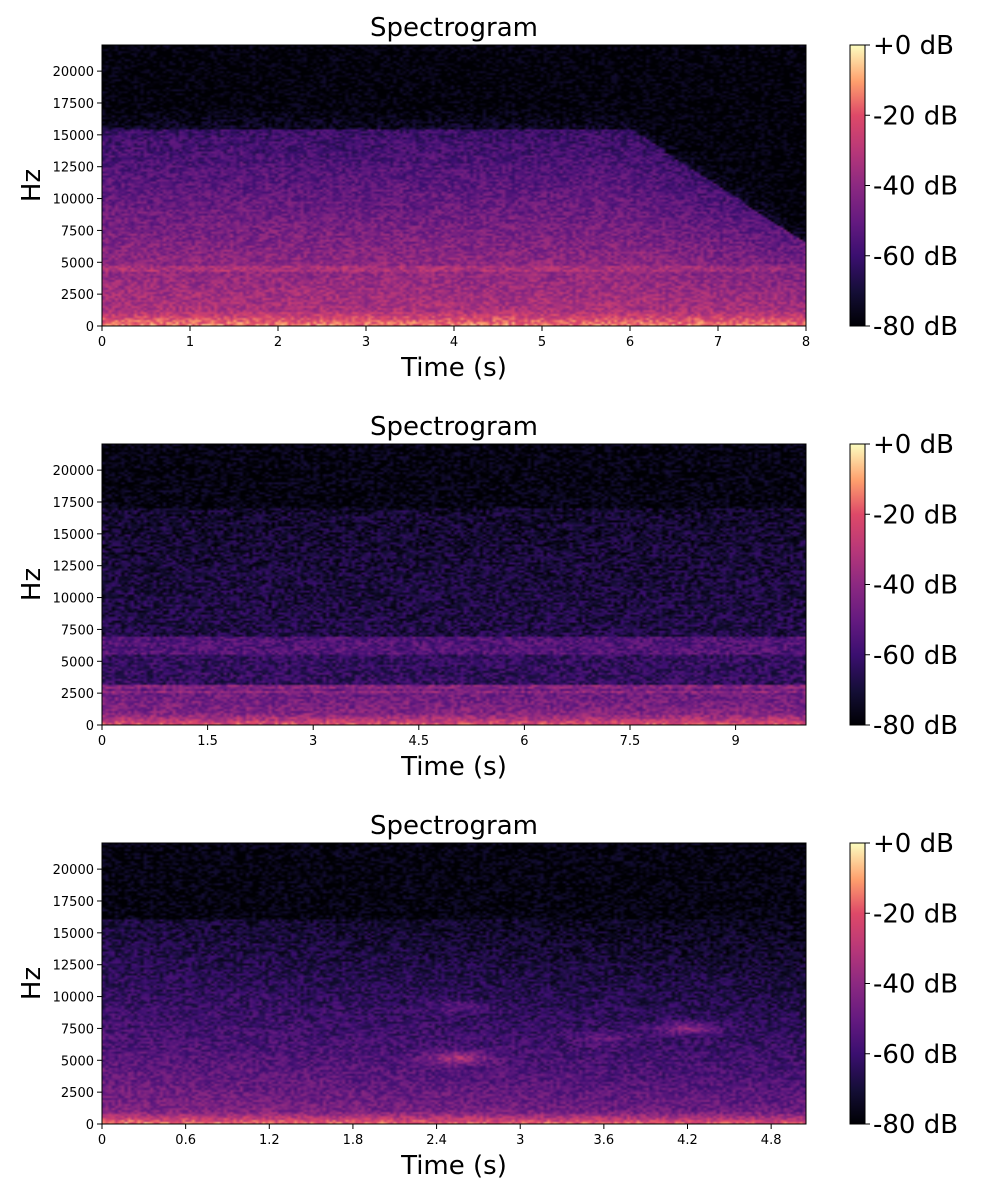 This screenshot has width=997, height=1196. Describe the element at coordinates (771, 1140) in the screenshot. I see `x-tick-label: 4.8` at that location.